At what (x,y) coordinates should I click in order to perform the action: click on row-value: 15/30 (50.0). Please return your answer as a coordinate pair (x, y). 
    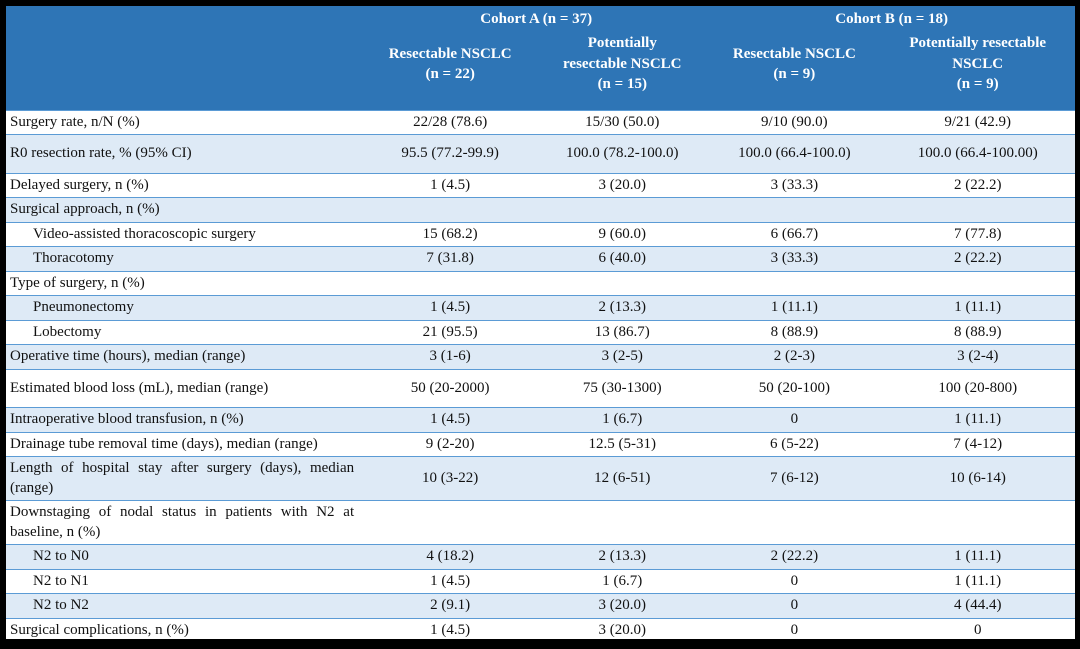
    Looking at the image, I should click on (622, 122).